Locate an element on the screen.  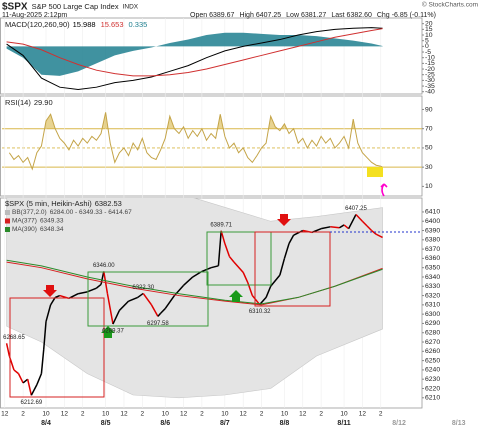
rsi-highlight is located at coordinates (375, 172).